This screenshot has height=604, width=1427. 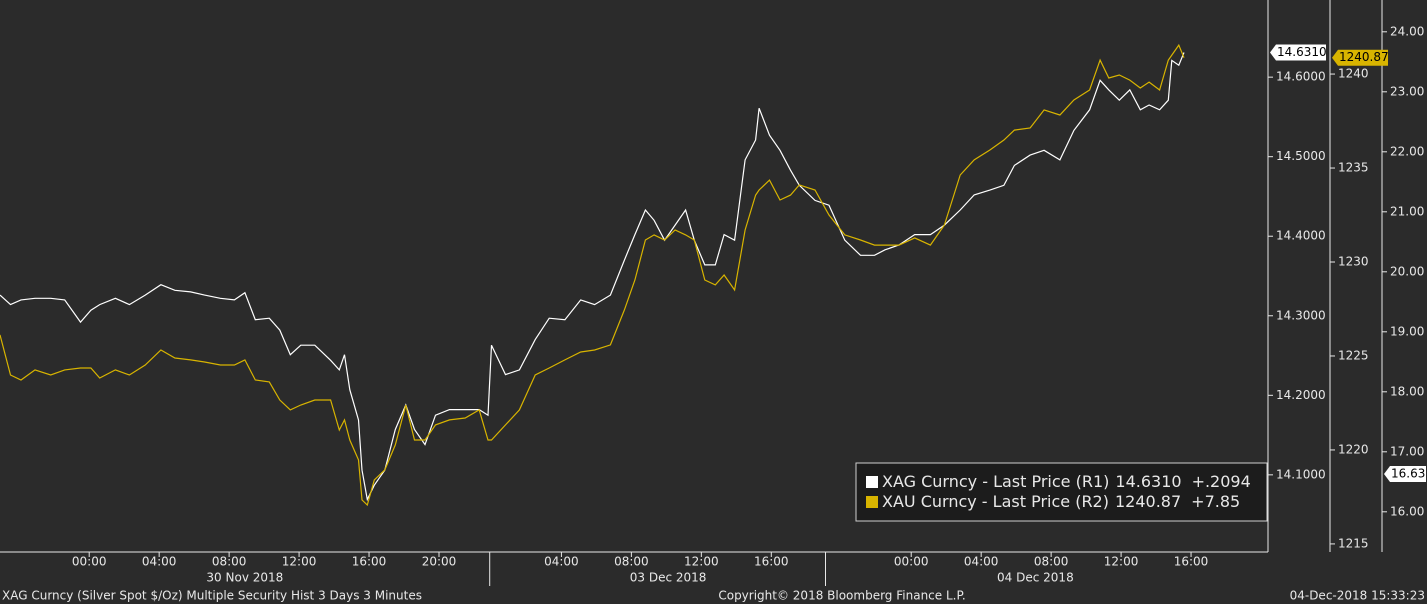 I want to click on y-tick-label: 19.00, so click(x=1407, y=331).